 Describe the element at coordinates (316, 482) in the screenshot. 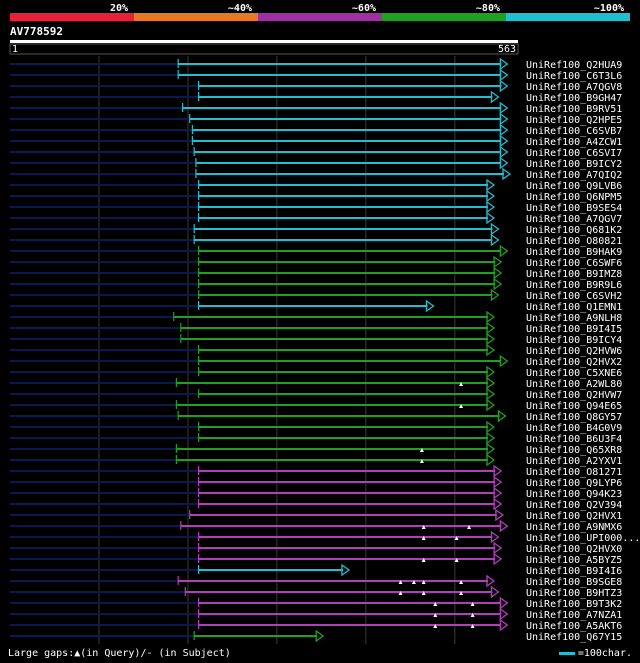

I see `hit-row: UniRef100_Q9LYP6` at that location.